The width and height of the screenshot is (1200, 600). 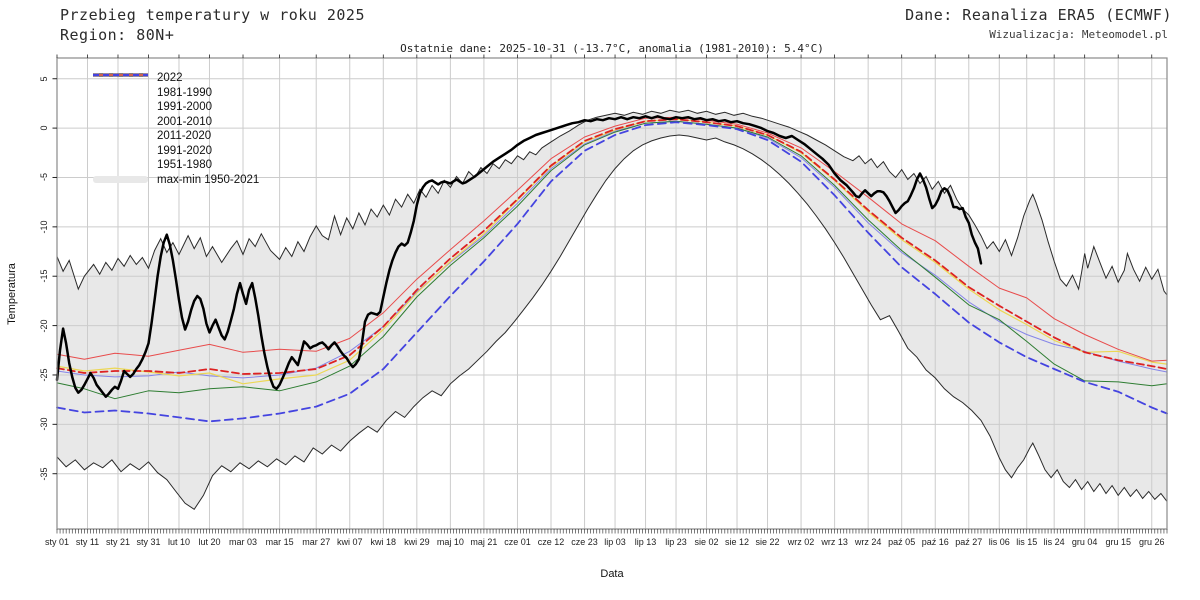 What do you see at coordinates (868, 542) in the screenshot?
I see `x-tick-label: wrz 24` at bounding box center [868, 542].